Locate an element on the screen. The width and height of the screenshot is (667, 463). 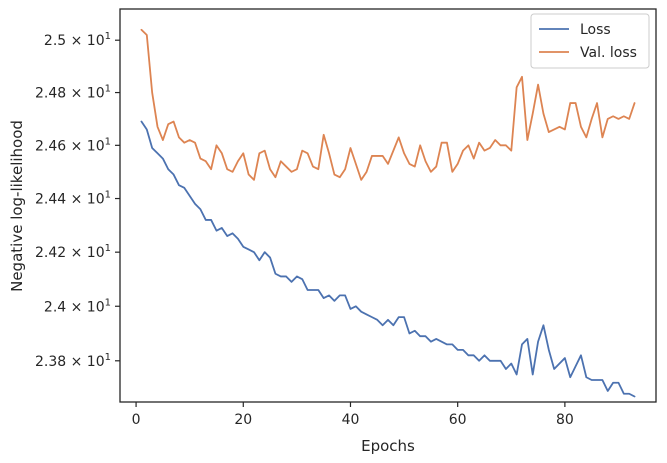
y-tick-label: 2.4 × 10¹ is located at coordinates (77, 306).